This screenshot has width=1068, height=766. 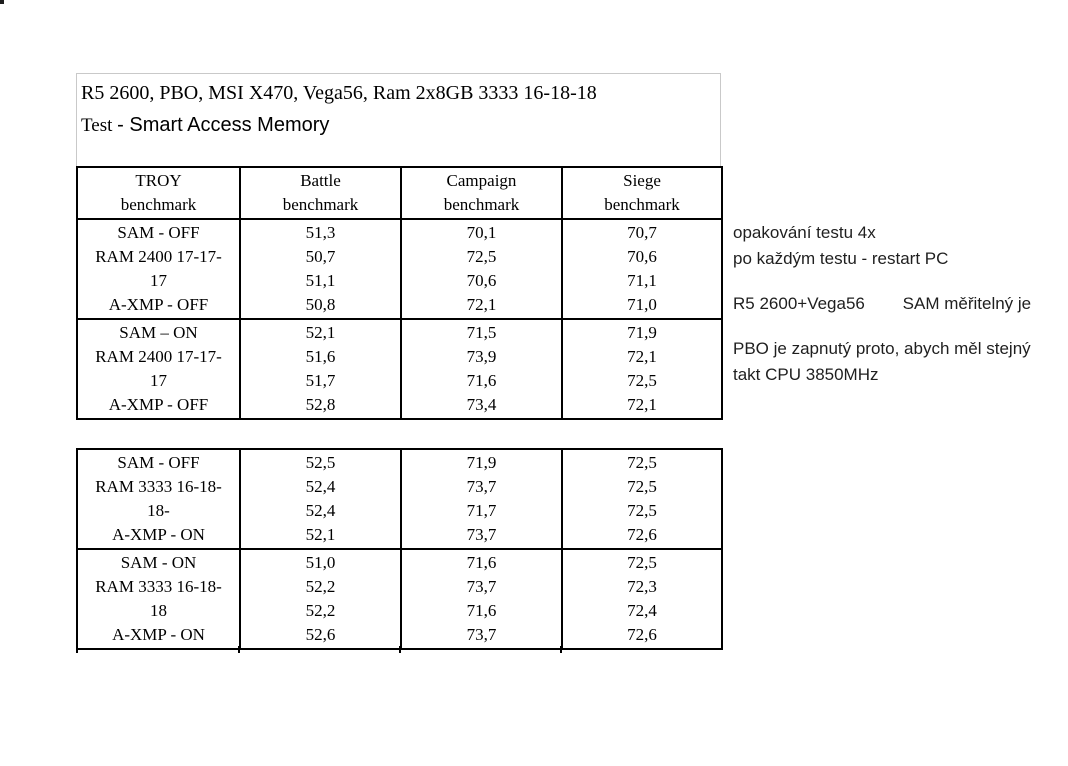 I want to click on config-cell: SAM – ON RAM 2400 17-17- 17 A-XMP - OFF, so click(x=158, y=369).